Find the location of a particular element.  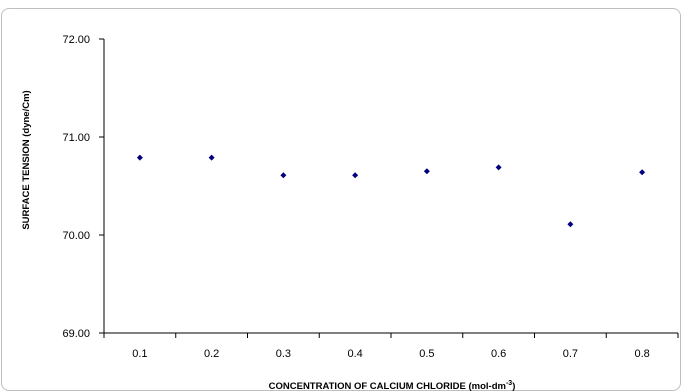

x-tick-label: 0.5 is located at coordinates (426, 354).